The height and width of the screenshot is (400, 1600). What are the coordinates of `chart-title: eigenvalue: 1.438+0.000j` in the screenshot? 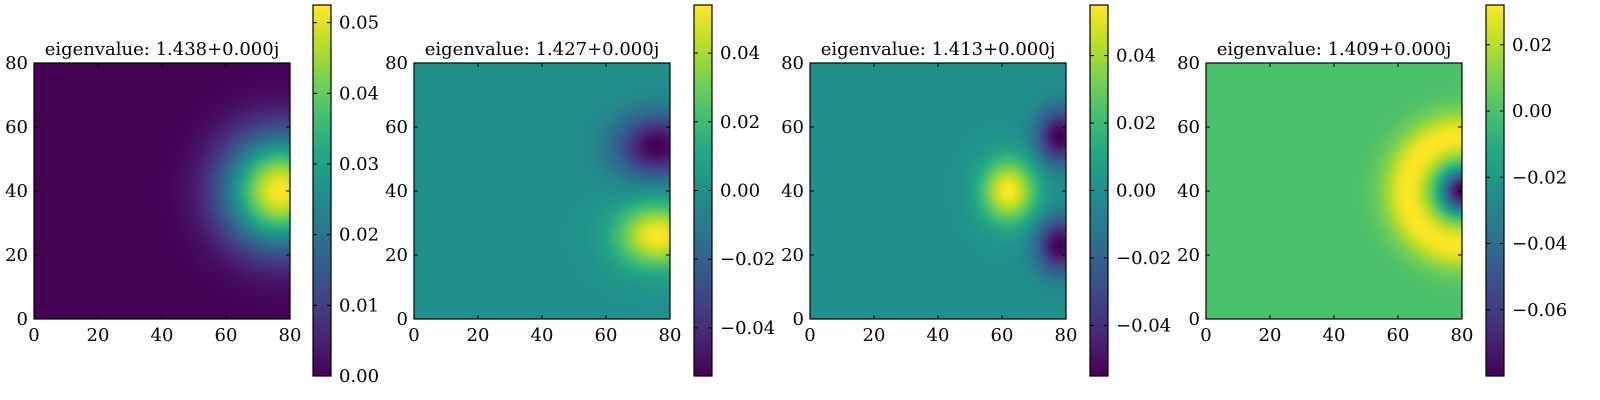 It's located at (162, 49).